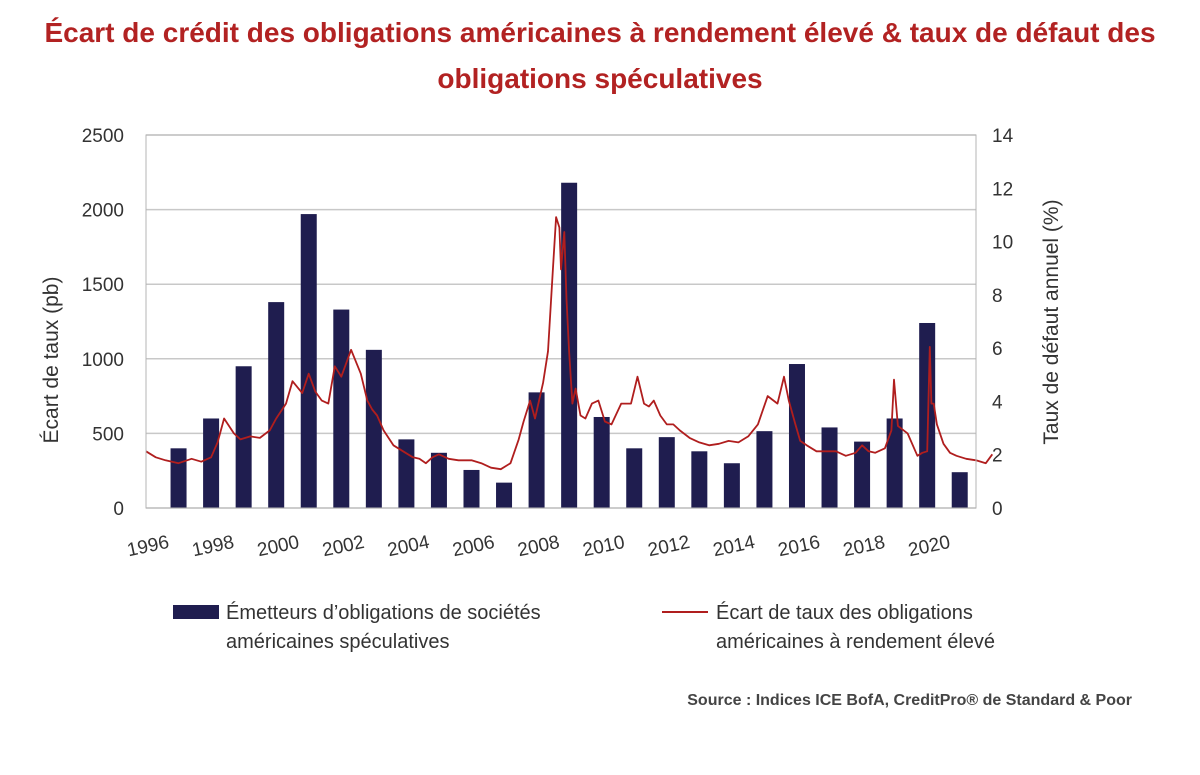 The height and width of the screenshot is (775, 1200). I want to click on y-tick-label: 1000, so click(103, 360).